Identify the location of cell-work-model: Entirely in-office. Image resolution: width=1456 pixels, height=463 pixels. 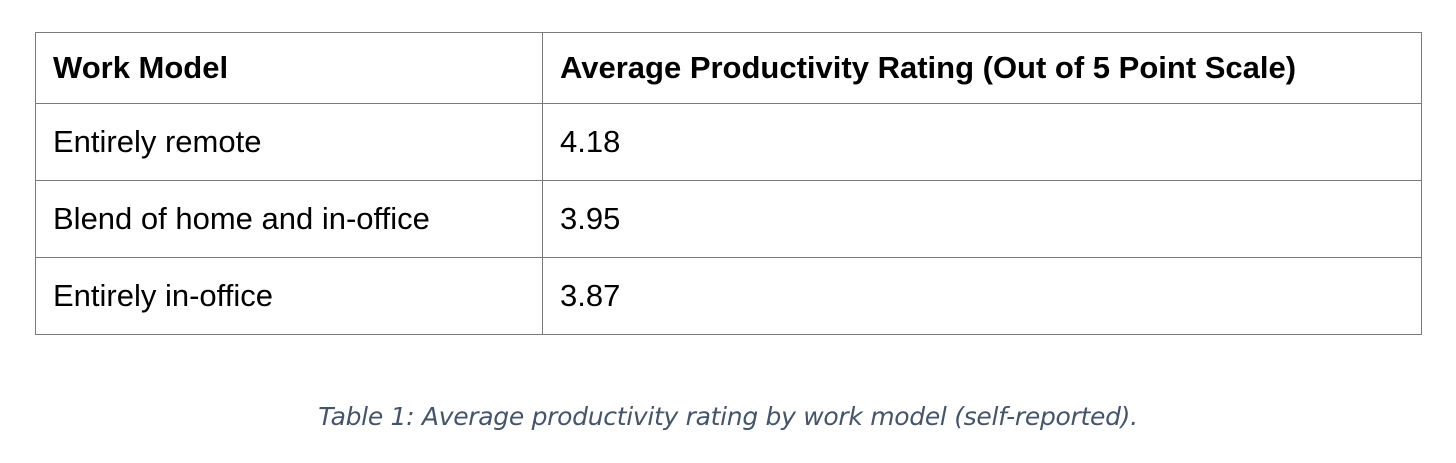
(289, 296).